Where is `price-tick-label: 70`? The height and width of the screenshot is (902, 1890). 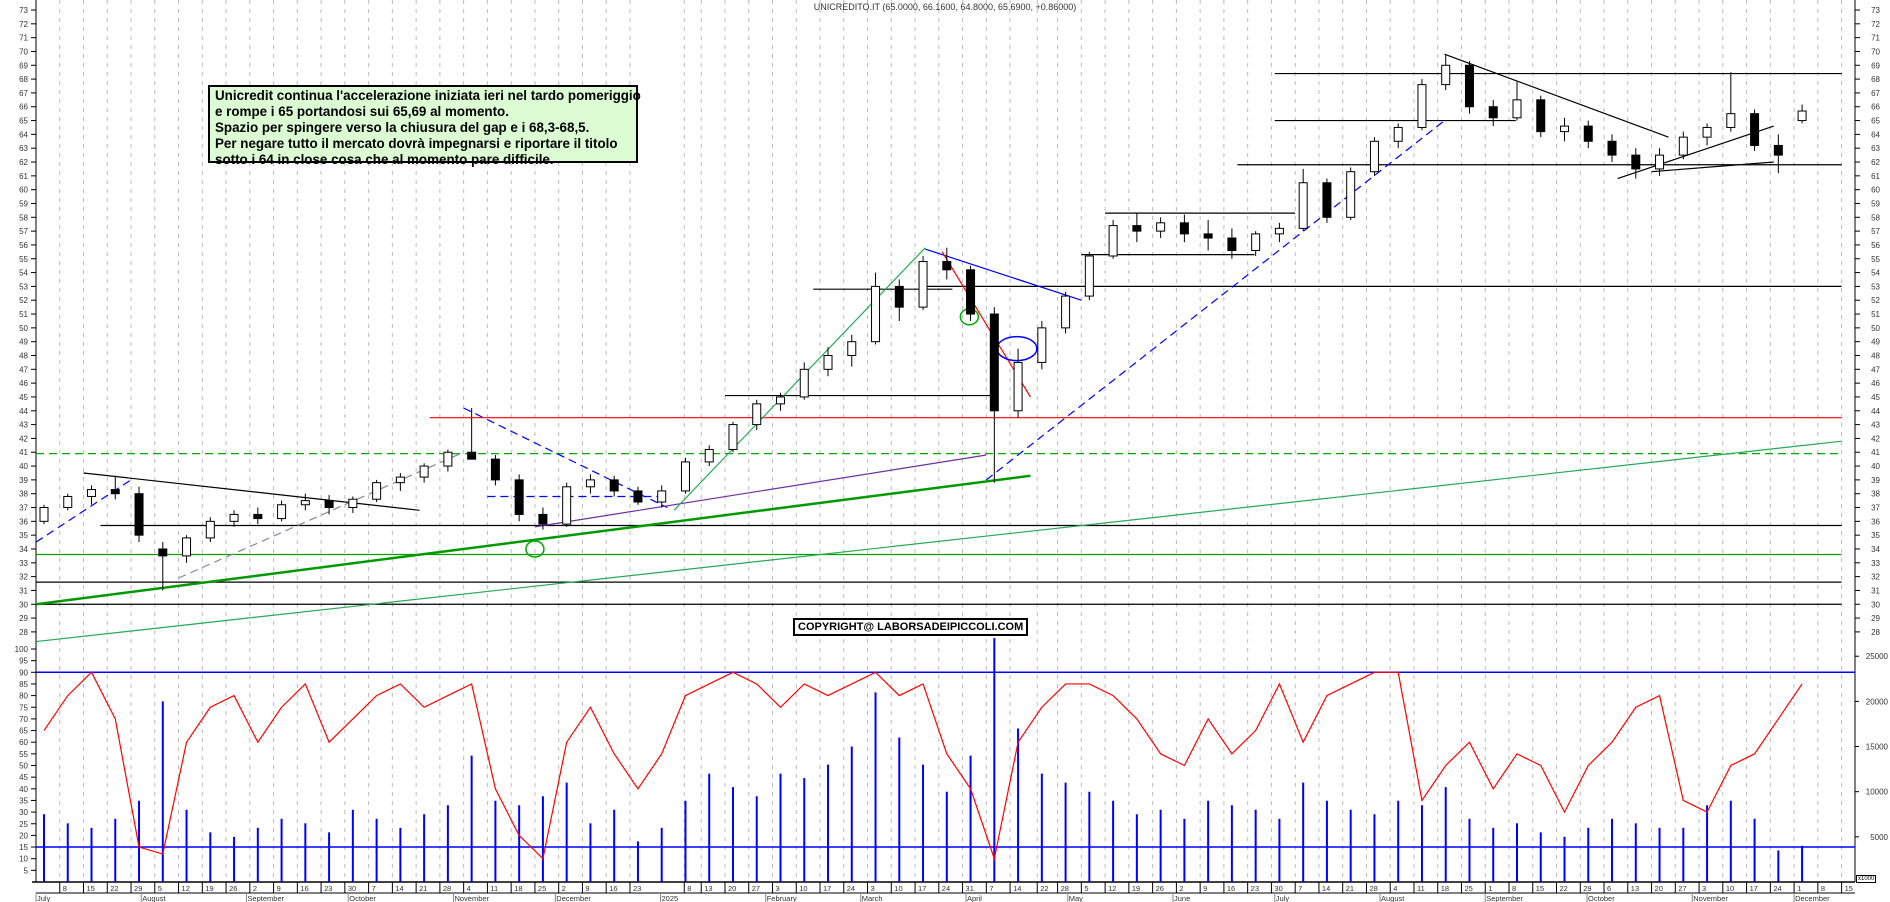 price-tick-label: 70 is located at coordinates (1875, 51).